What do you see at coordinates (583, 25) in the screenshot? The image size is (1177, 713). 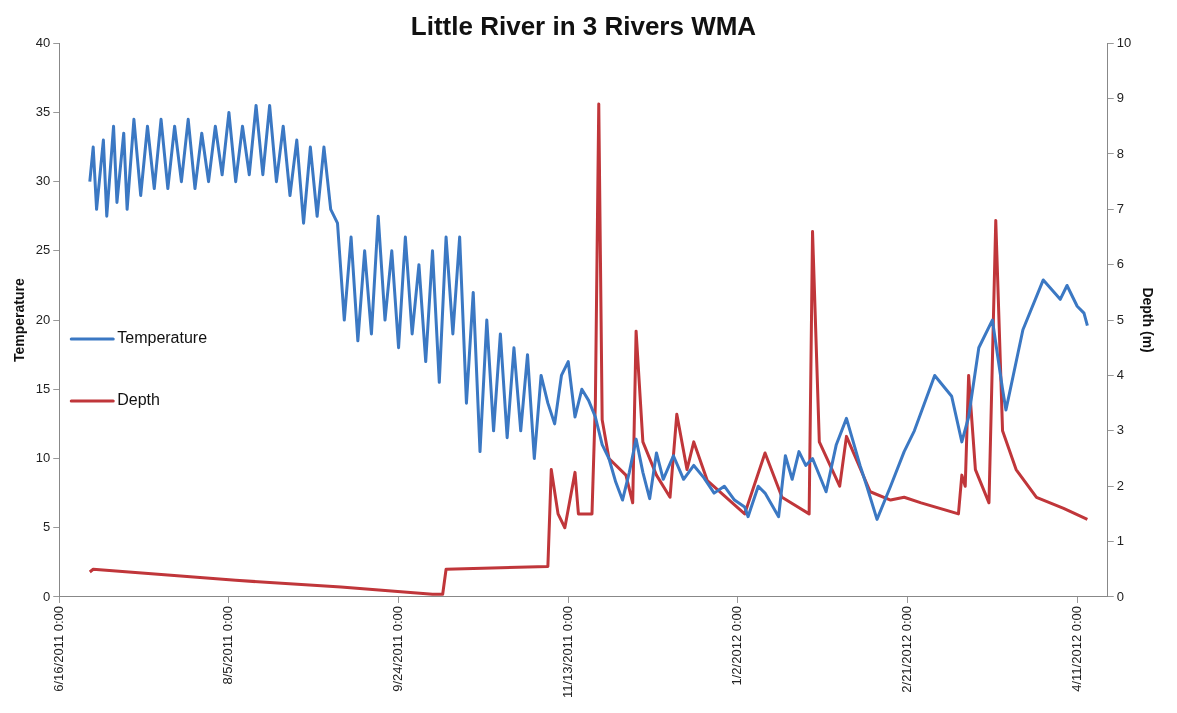 I see `chart-title: Little River in 3 Rivers WMA` at bounding box center [583, 25].